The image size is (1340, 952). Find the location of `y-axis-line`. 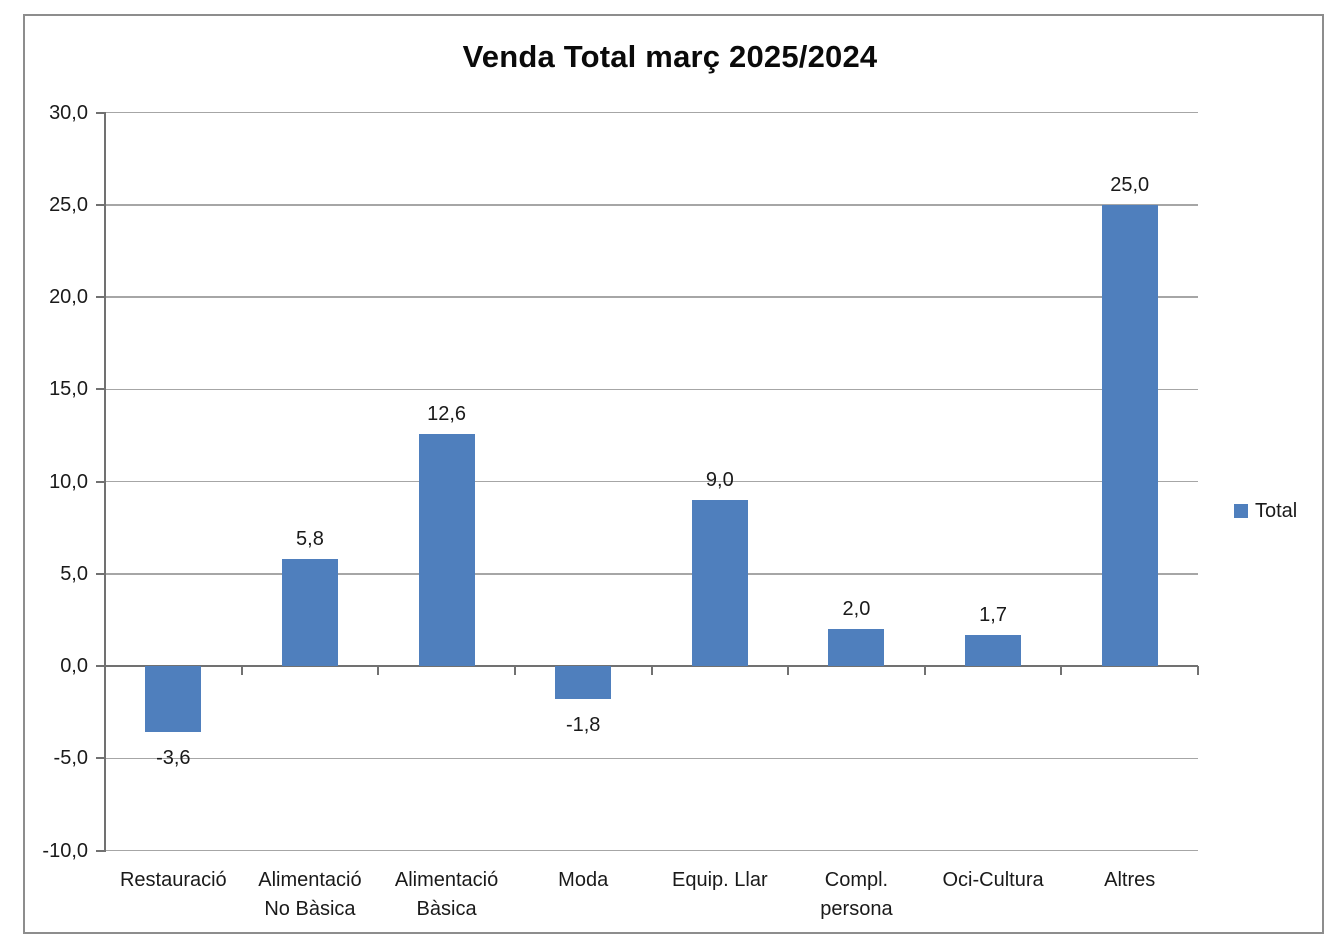

y-axis-line is located at coordinates (105, 481).